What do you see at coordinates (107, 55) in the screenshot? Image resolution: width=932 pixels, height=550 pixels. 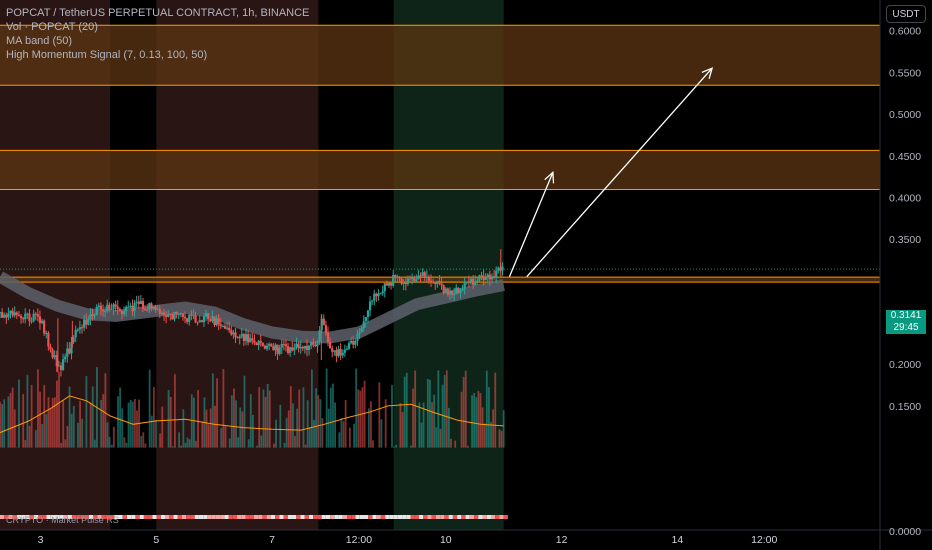 I see `momentum-indicator-label: High Momentum Signal (7, 0.13, 100, 50)` at bounding box center [107, 55].